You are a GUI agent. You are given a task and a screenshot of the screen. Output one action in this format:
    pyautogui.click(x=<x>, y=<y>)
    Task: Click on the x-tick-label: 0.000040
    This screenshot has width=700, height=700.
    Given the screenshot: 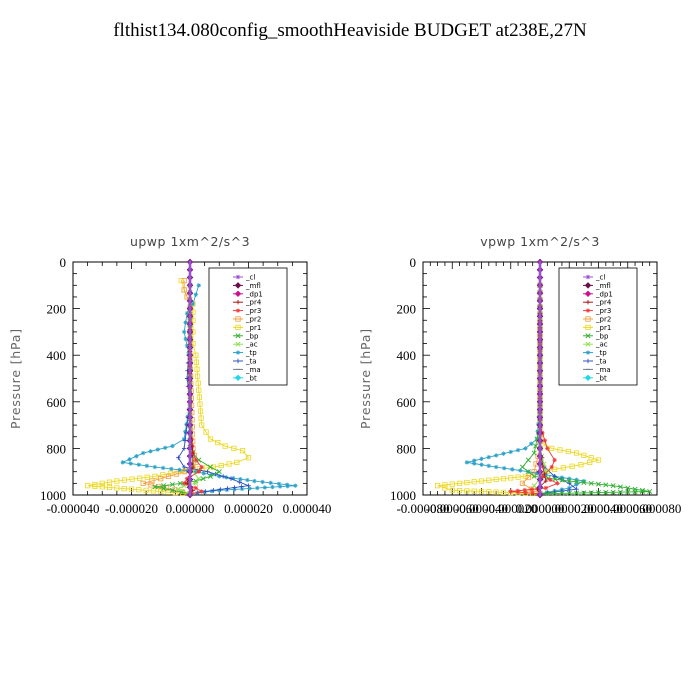 What is the action you would take?
    pyautogui.click(x=307, y=508)
    